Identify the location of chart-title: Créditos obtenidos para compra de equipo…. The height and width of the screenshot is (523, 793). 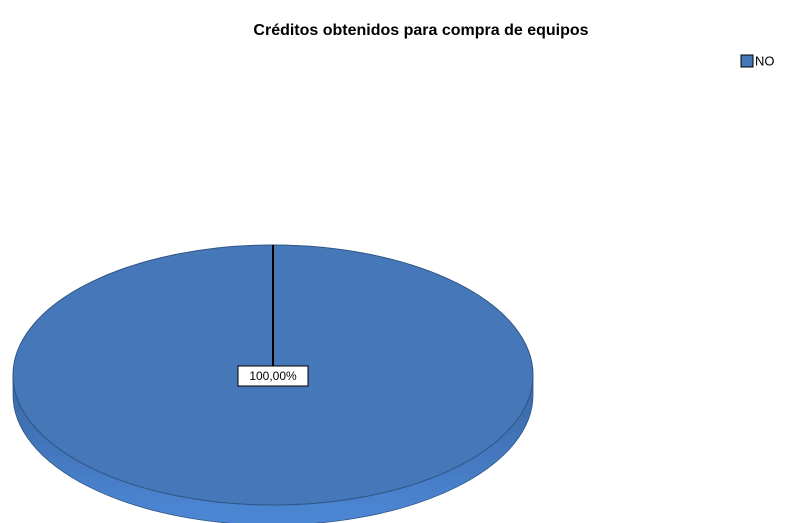
(420, 30).